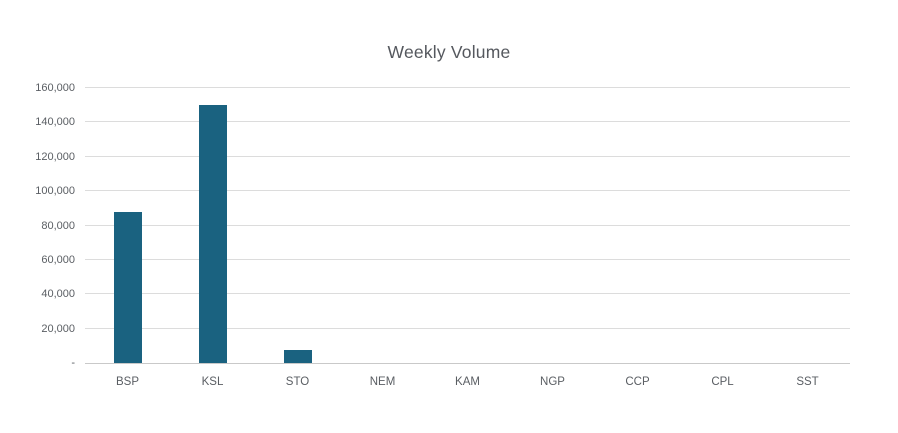 The width and height of the screenshot is (898, 433). I want to click on chart-title: Weekly Volume, so click(449, 52).